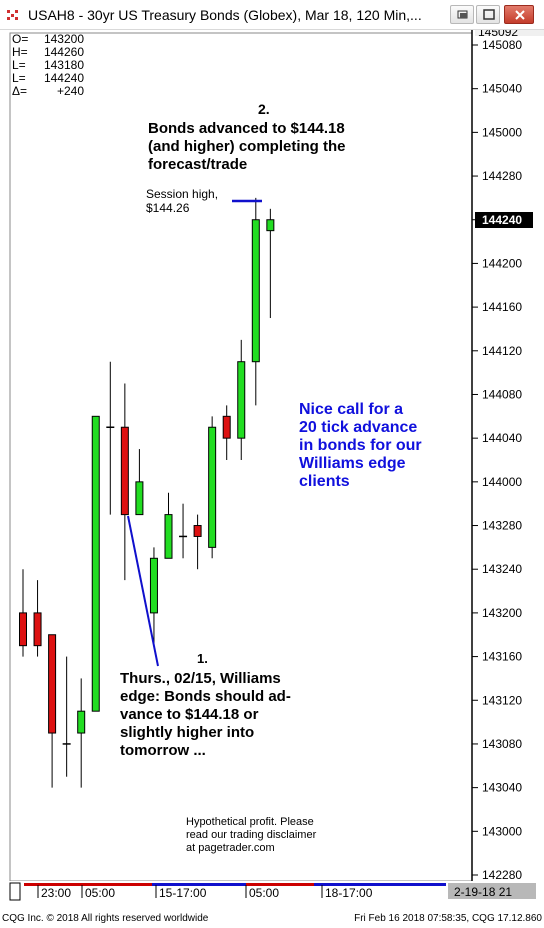  Describe the element at coordinates (250, 822) in the screenshot. I see `disclaimer-line-1: Hypothetical profit. Please` at that location.